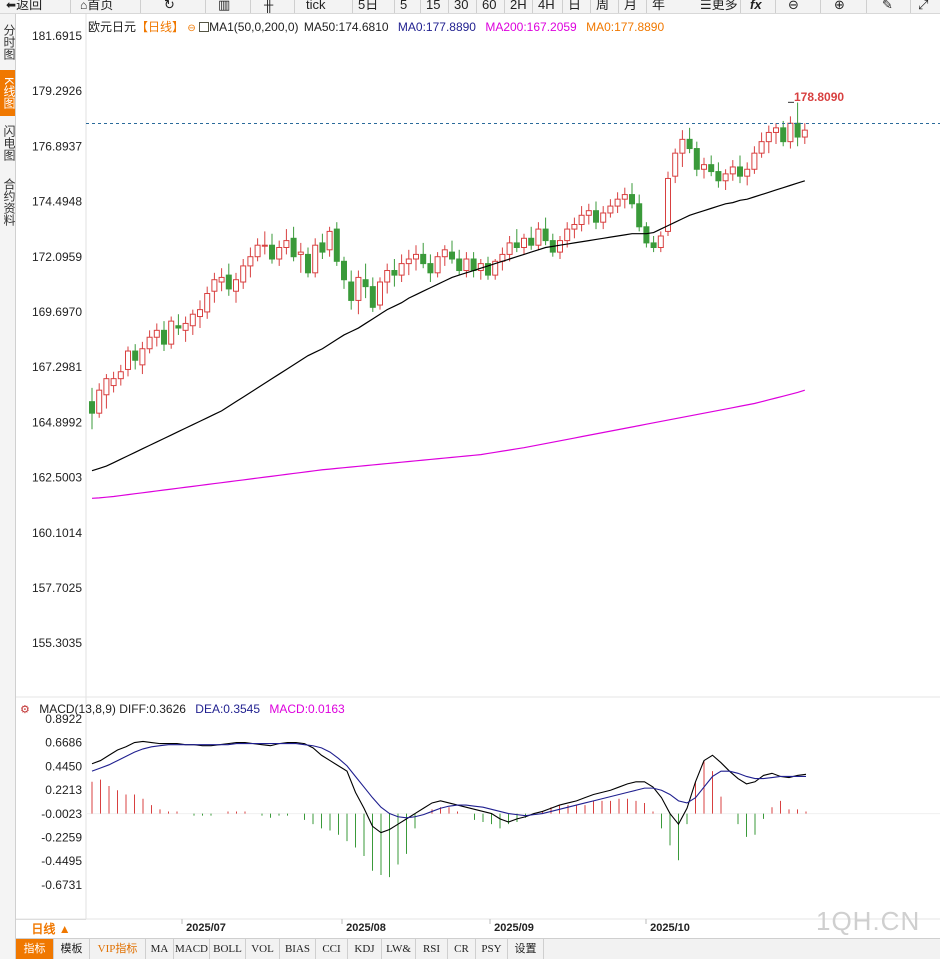  I want to click on period-button-2: 15, so click(433, 6).